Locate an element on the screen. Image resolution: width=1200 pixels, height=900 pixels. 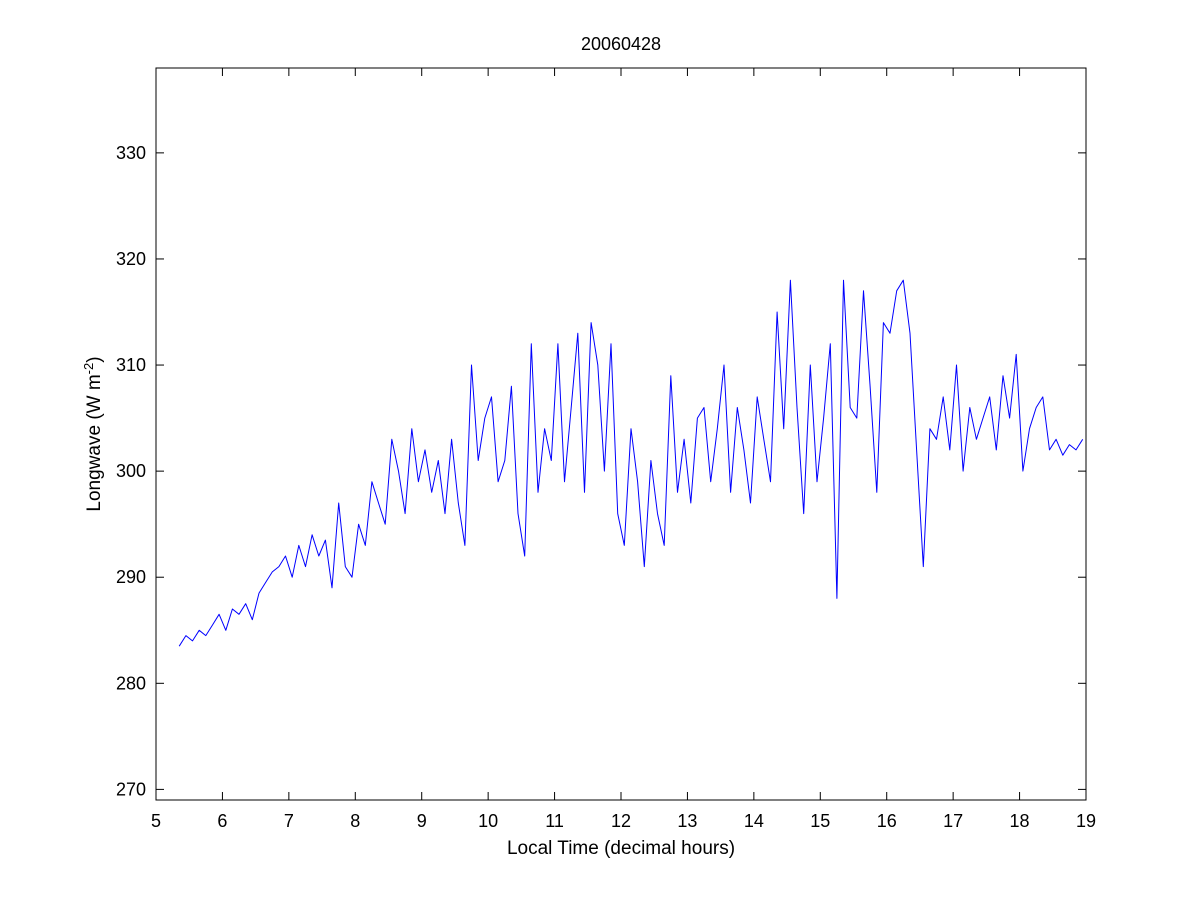
x-tick-label: 9 is located at coordinates (422, 821).